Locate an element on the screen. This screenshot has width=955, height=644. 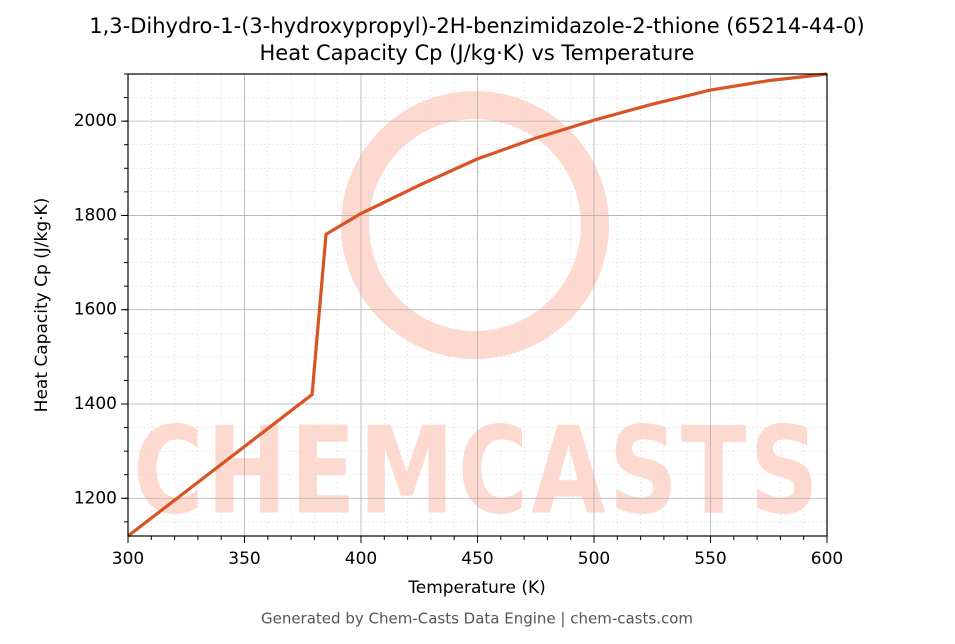
y-tick-label: 1400 is located at coordinates (95, 404).